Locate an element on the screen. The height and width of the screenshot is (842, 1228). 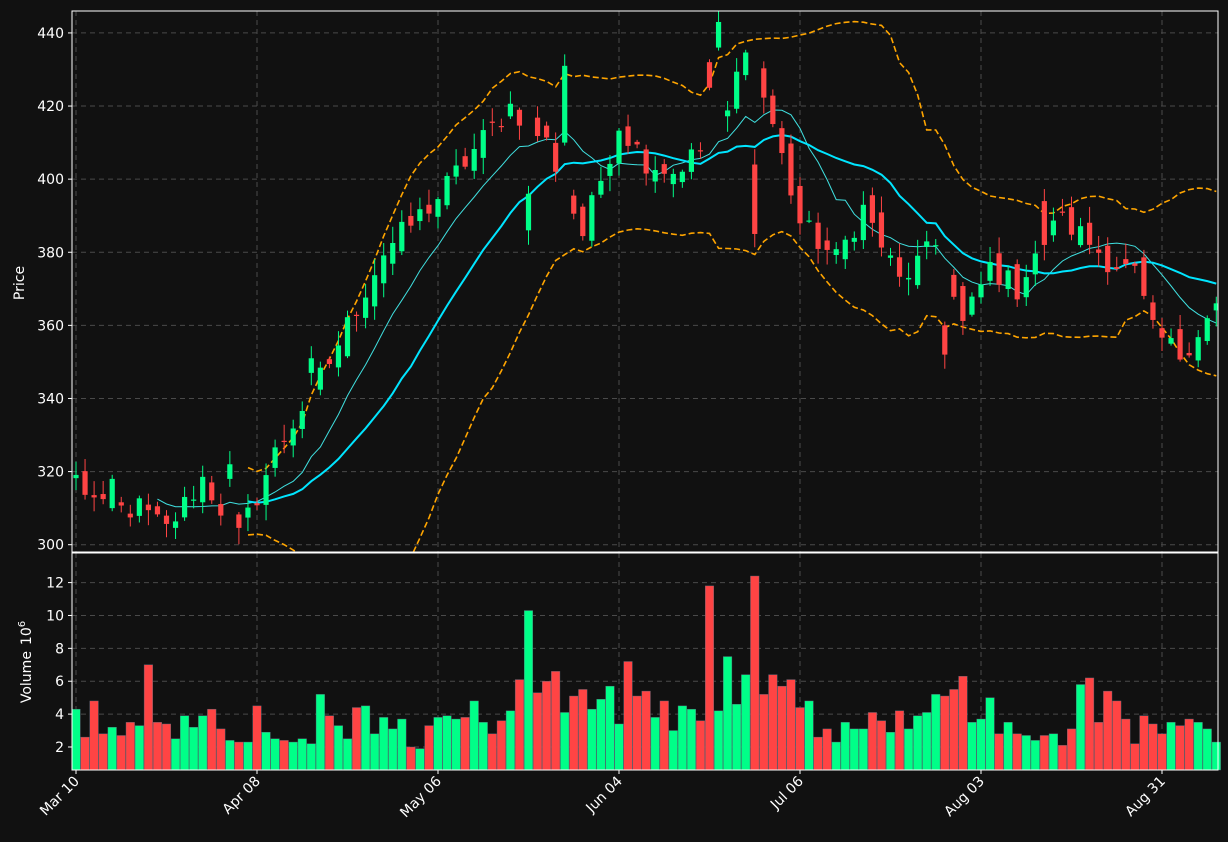
price-tick-label: 300 is located at coordinates (50, 546).